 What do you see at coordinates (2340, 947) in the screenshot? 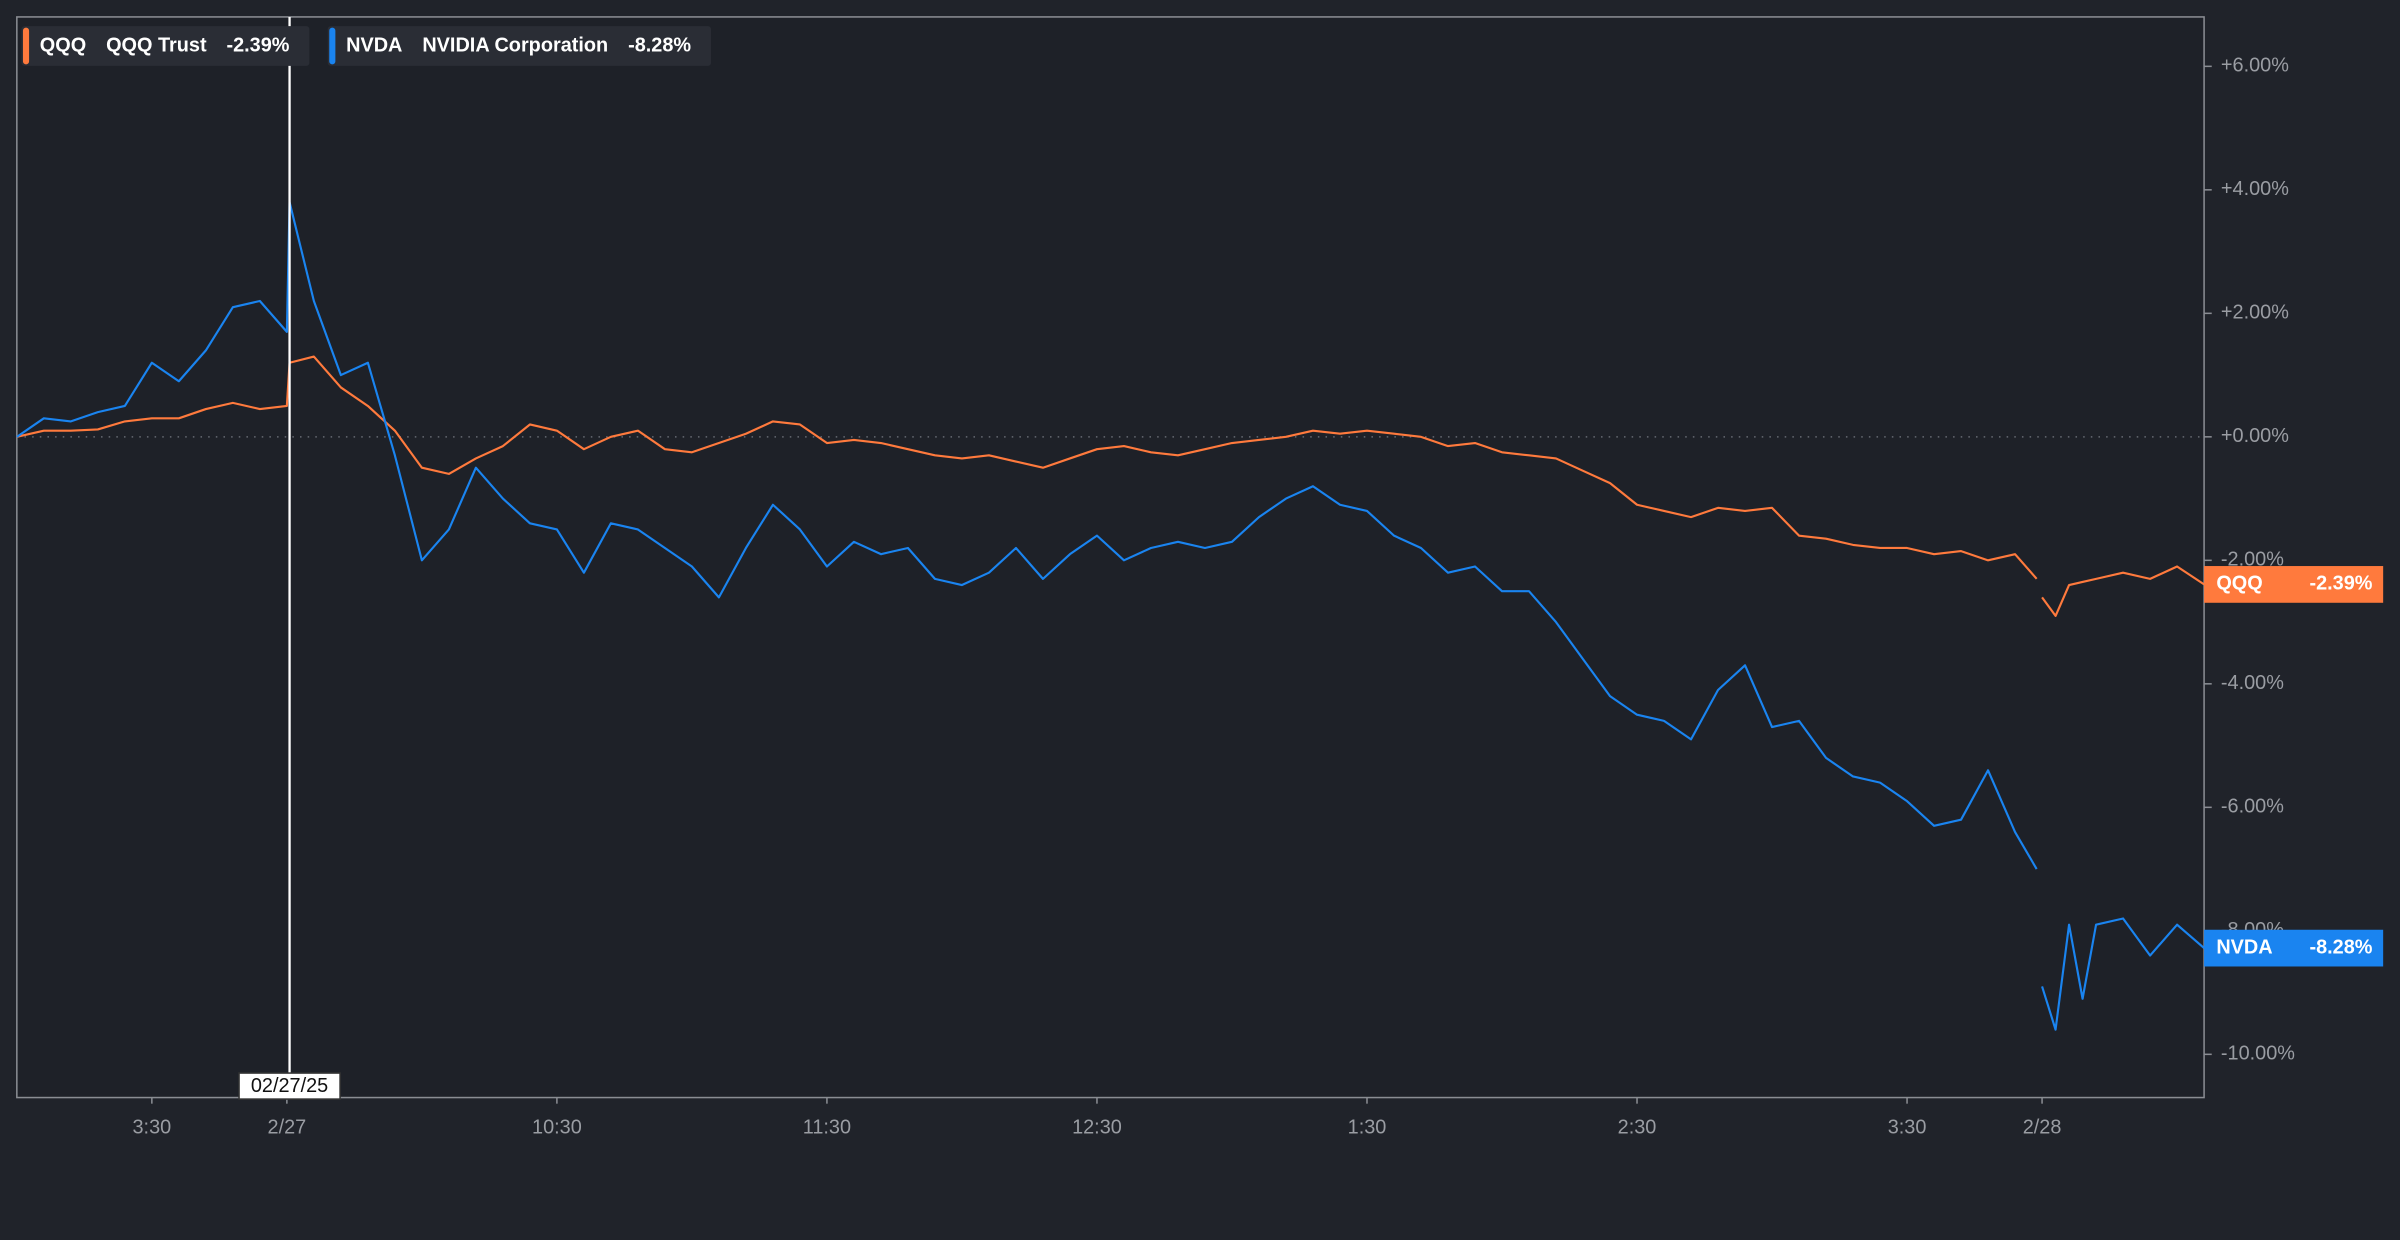
I see `last-value-change: -8.28%` at bounding box center [2340, 947].